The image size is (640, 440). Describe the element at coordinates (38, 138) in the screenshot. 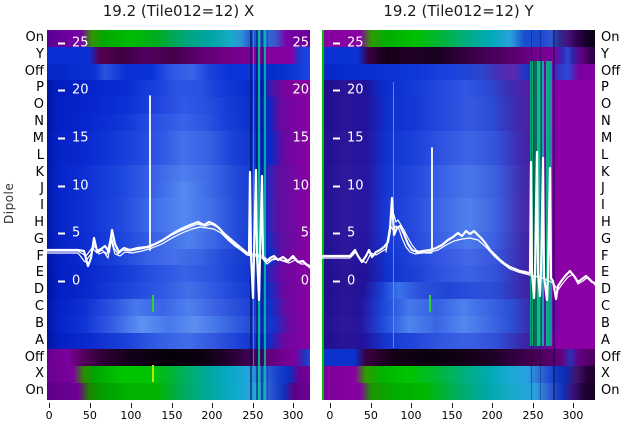

I see `dipole-label-left: M` at that location.